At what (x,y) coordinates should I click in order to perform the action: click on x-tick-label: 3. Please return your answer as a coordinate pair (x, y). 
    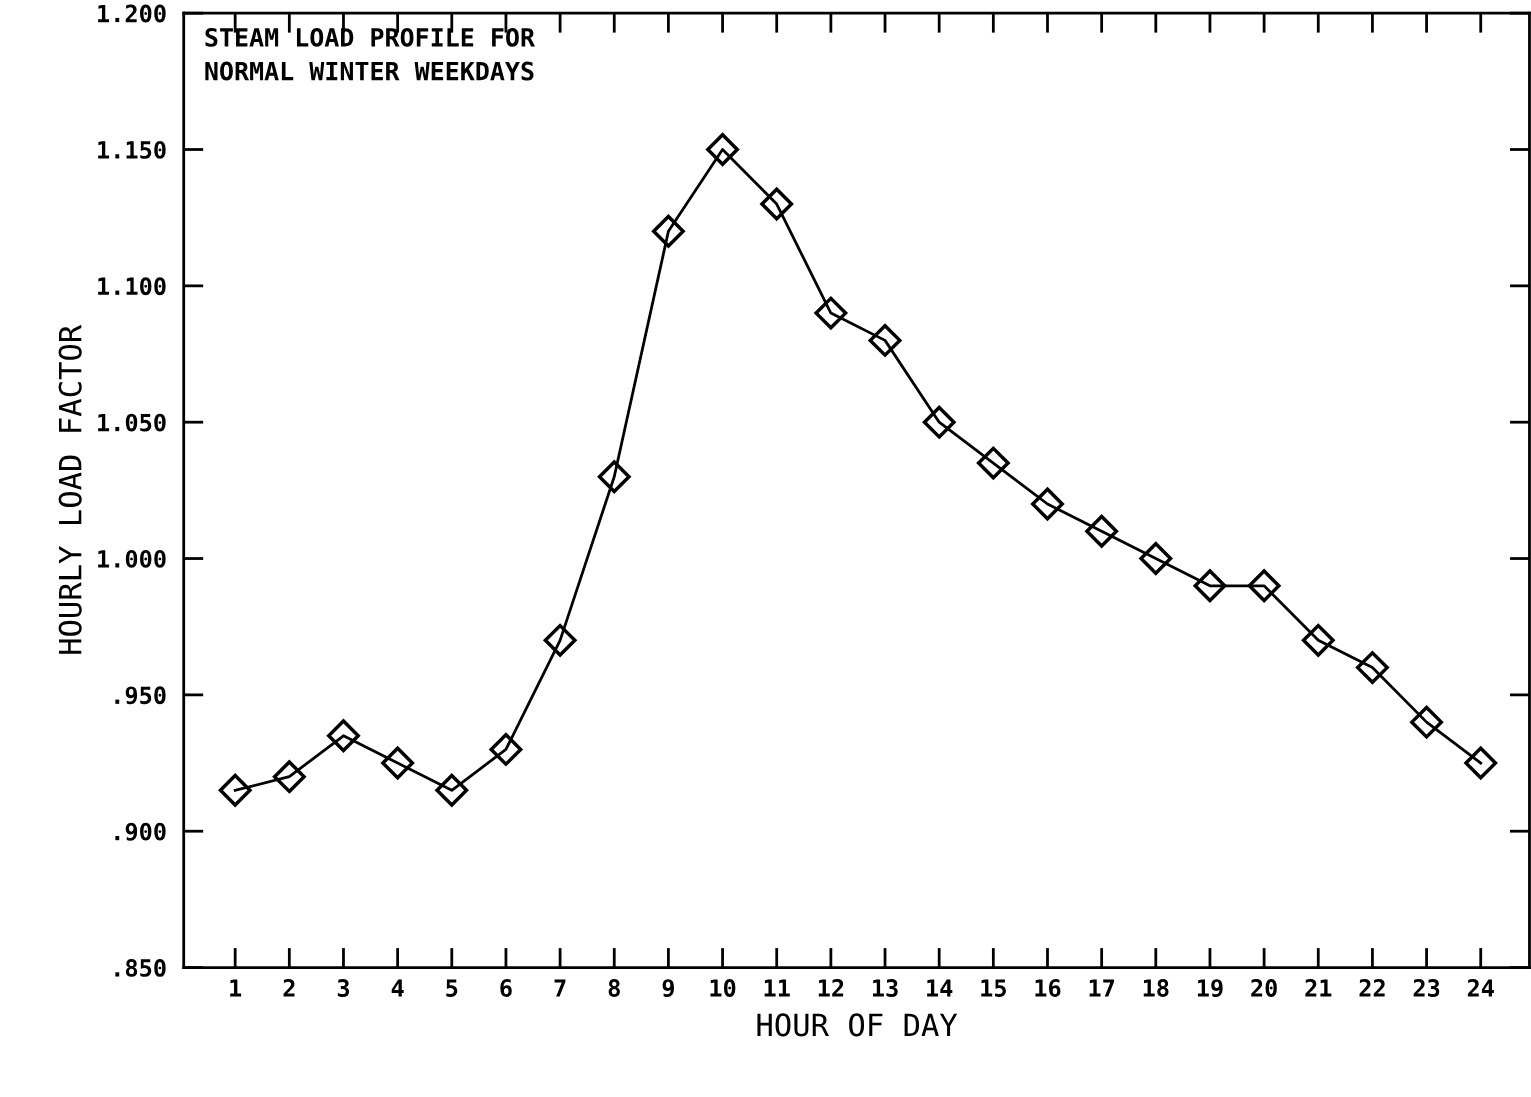
    Looking at the image, I should click on (343, 988).